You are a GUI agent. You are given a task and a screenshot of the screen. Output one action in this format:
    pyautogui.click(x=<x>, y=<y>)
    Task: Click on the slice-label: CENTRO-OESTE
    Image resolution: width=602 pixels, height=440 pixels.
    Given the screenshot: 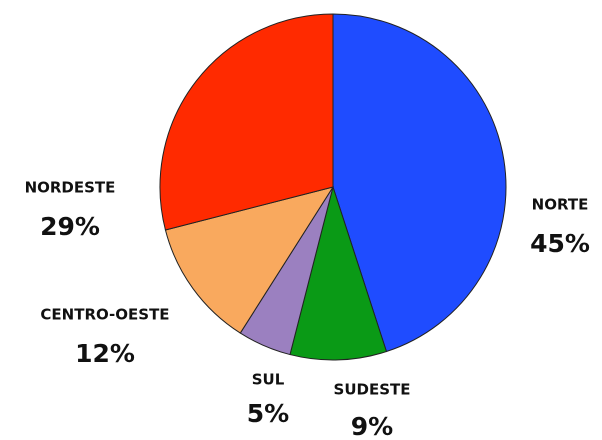 What is the action you would take?
    pyautogui.click(x=104, y=315)
    